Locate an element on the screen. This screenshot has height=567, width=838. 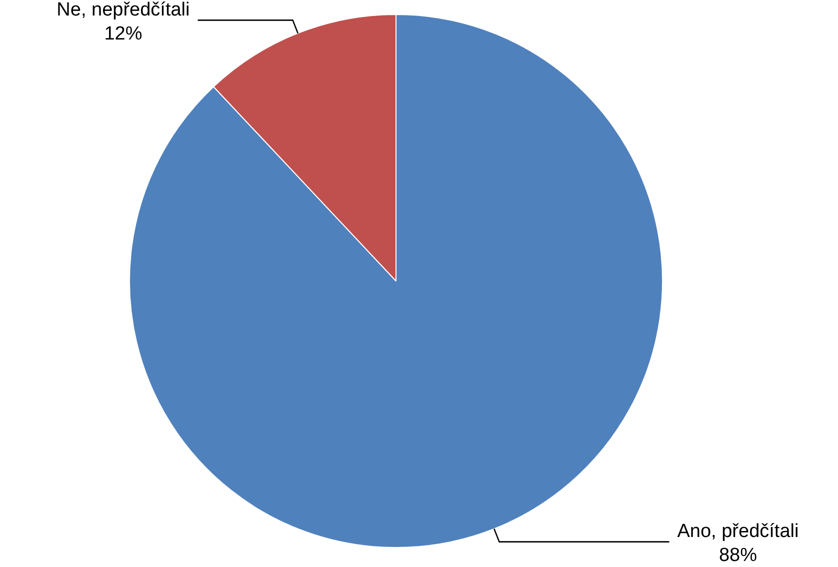
slice-label: Ne, nepředčítali is located at coordinates (123, 10).